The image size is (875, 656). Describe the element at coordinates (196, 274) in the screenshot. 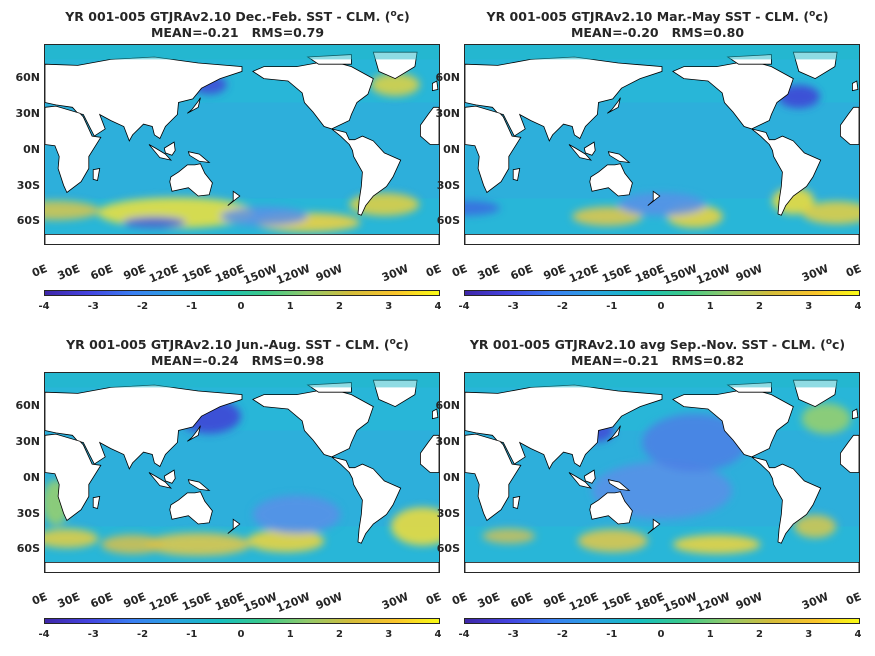

I see `lon-tick-label: 150E` at that location.